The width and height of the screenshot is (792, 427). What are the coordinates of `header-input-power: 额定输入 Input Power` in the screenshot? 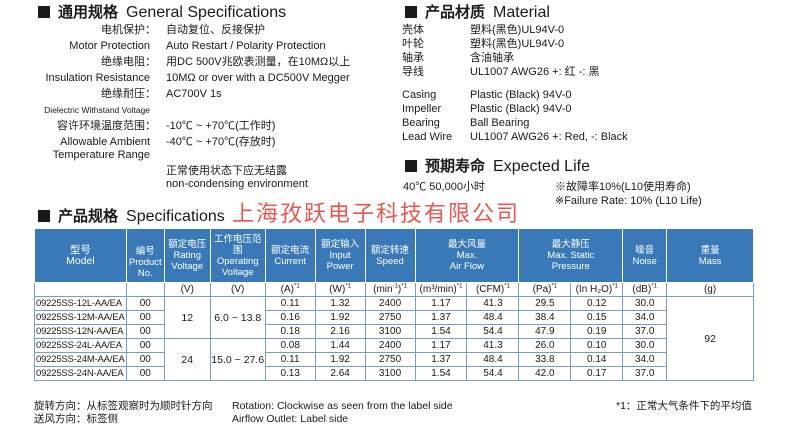 It's located at (340, 255).